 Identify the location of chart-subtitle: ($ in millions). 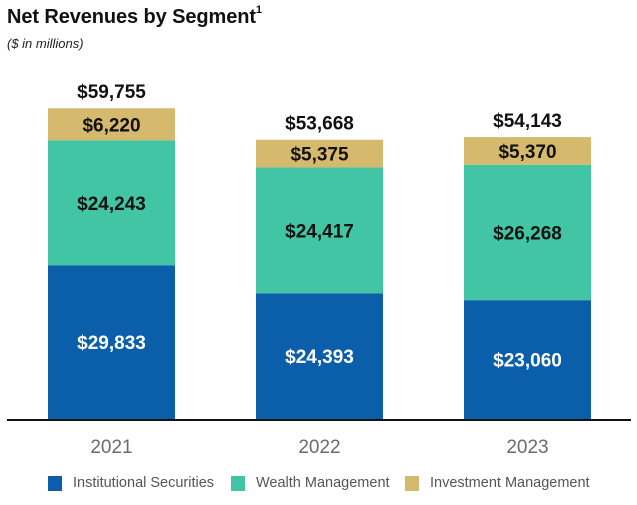
(45, 43).